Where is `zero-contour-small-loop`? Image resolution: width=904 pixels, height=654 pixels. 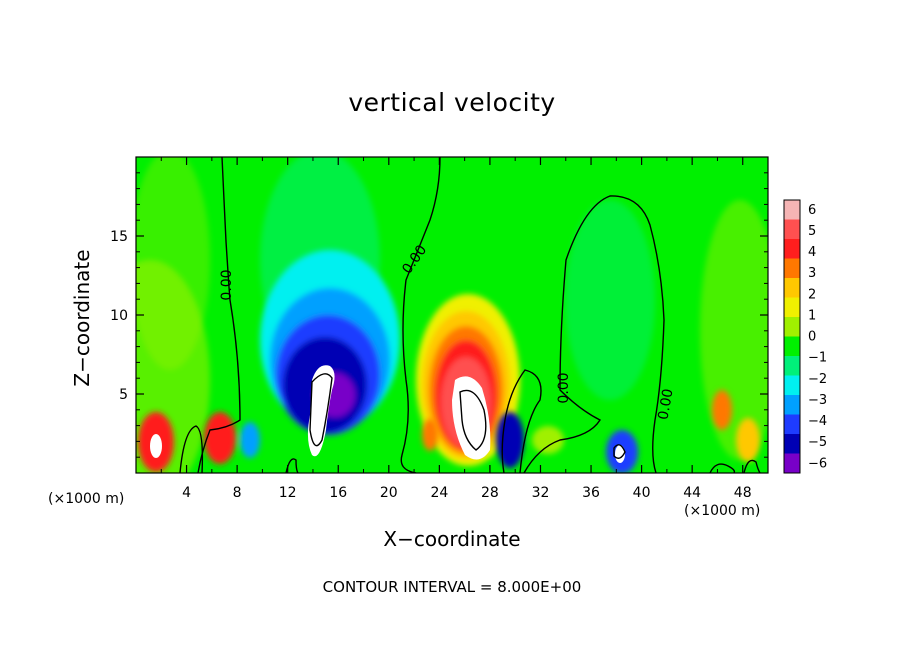 zero-contour-small-loop is located at coordinates (619, 451).